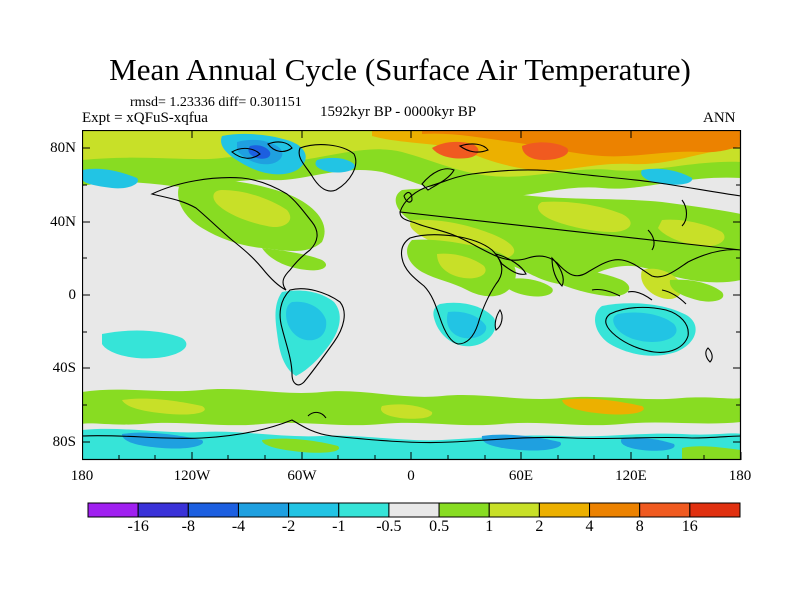 The height and width of the screenshot is (600, 800). I want to click on colorbar-label: 0.5, so click(439, 526).